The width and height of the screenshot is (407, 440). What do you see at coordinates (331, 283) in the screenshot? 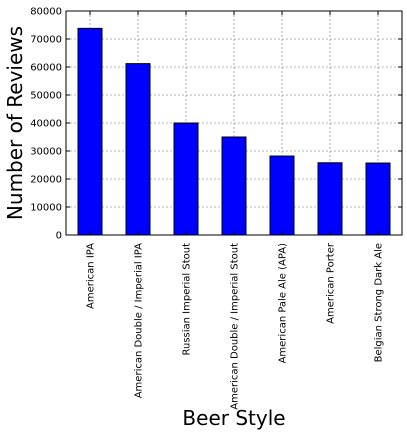
I see `x-tick-label: American Porter` at bounding box center [331, 283].